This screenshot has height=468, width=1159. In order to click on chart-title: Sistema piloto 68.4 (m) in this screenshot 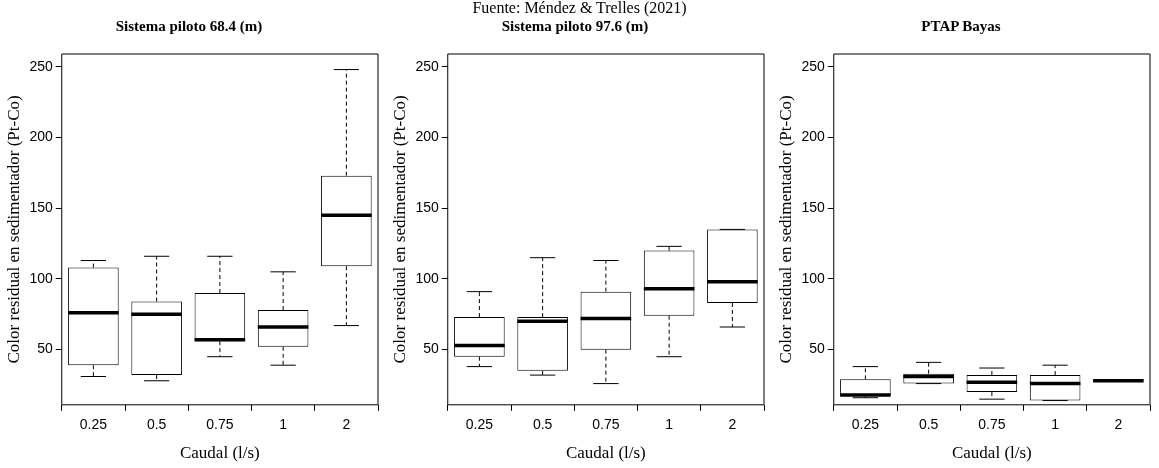, I will do `click(189, 26)`.